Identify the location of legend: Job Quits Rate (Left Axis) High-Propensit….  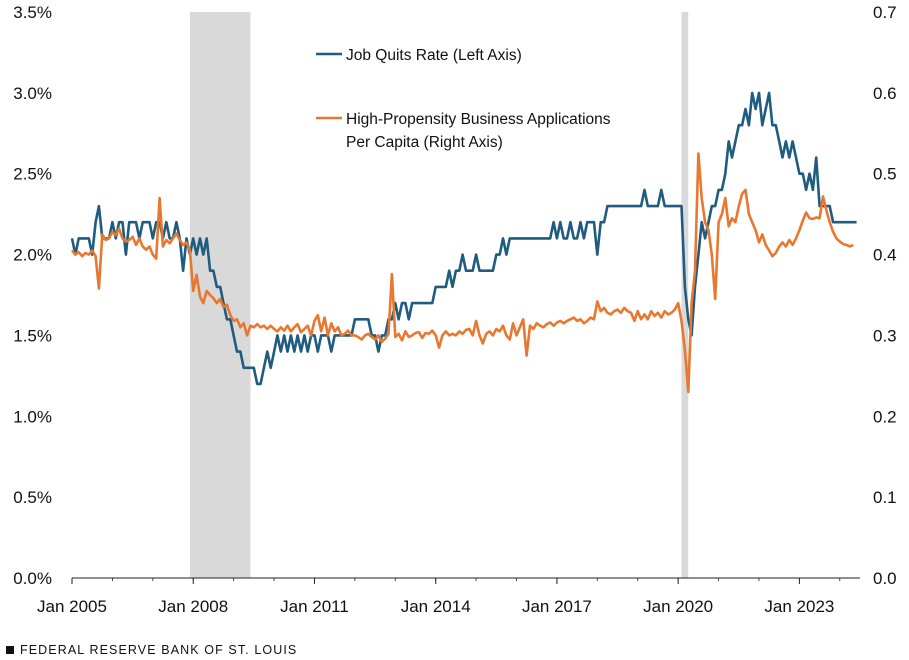
(463, 99).